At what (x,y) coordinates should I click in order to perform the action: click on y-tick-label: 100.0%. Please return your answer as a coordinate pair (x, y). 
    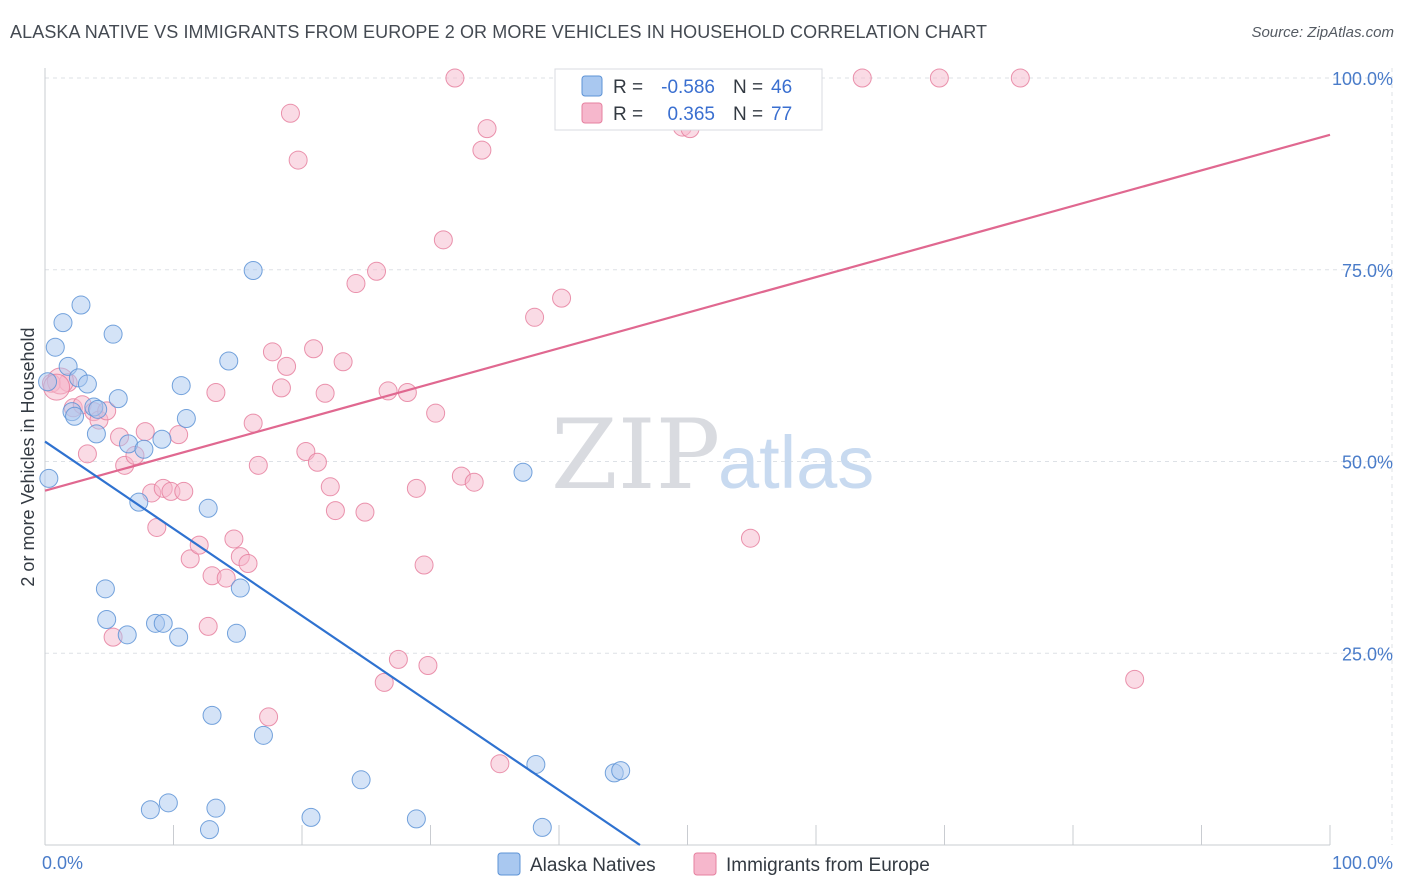
    Looking at the image, I should click on (1362, 79).